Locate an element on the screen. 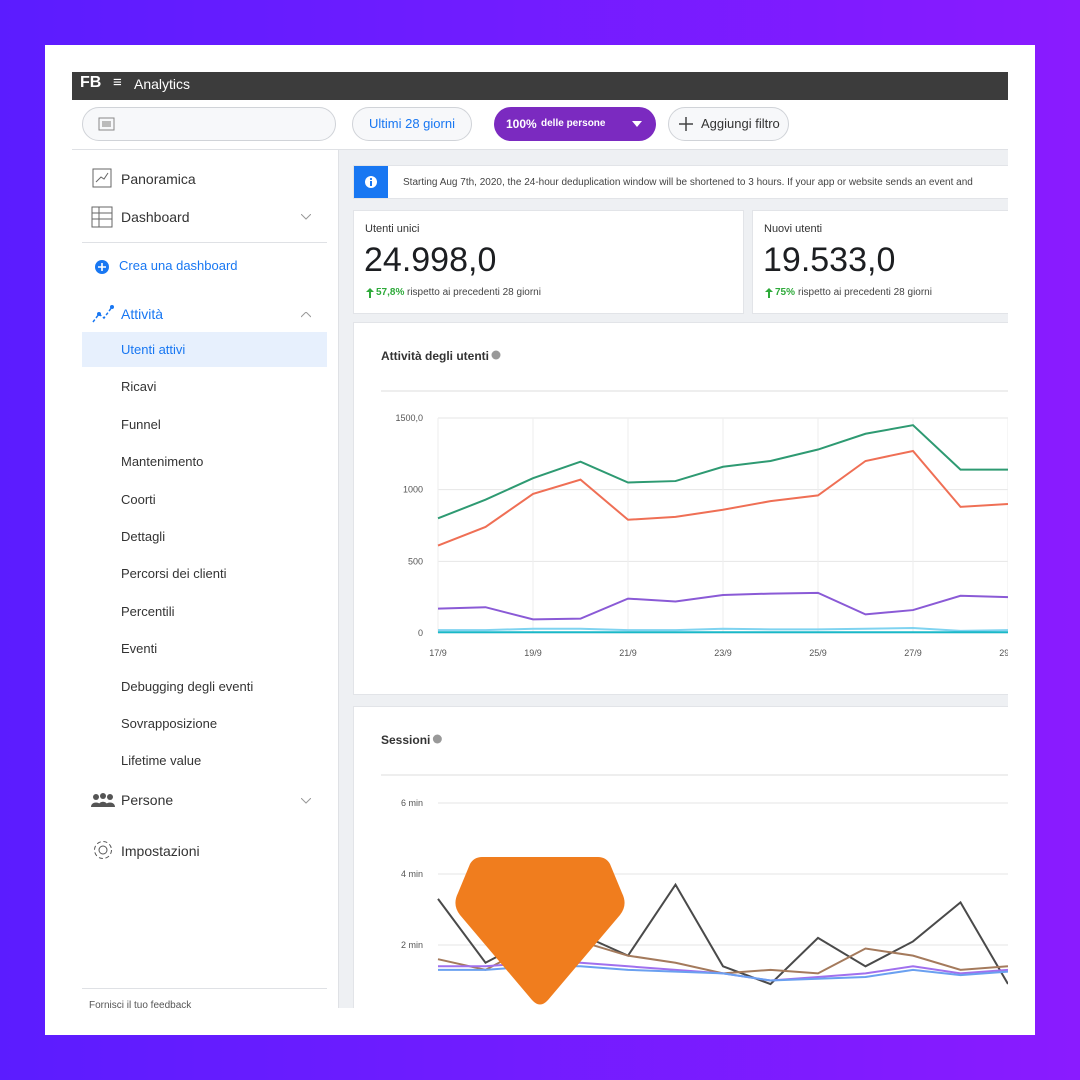 This screenshot has height=1080, width=1080. nav-overview: Panoramica is located at coordinates (158, 179).